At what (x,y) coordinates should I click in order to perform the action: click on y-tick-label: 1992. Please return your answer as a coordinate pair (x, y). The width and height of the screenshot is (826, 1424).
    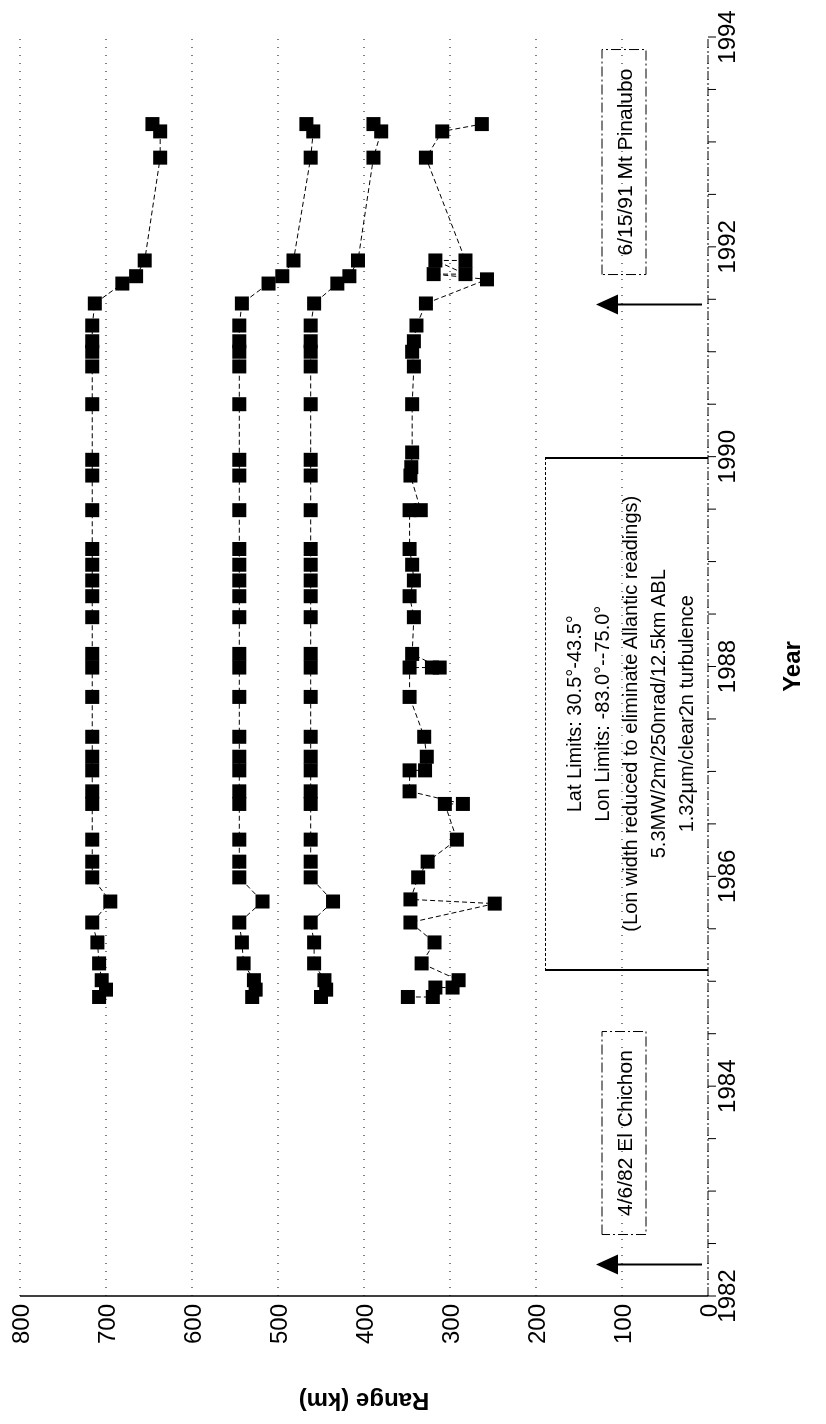
    Looking at the image, I should click on (727, 247).